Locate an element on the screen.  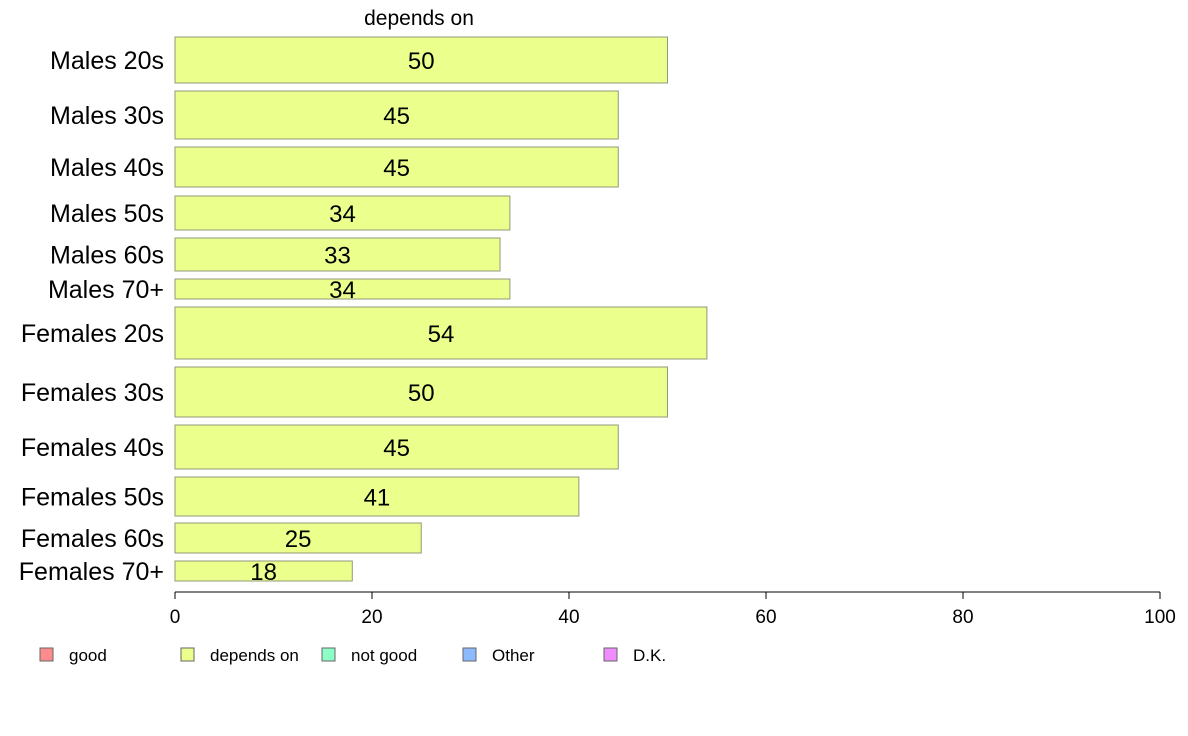
category-label: Males 50s is located at coordinates (107, 214).